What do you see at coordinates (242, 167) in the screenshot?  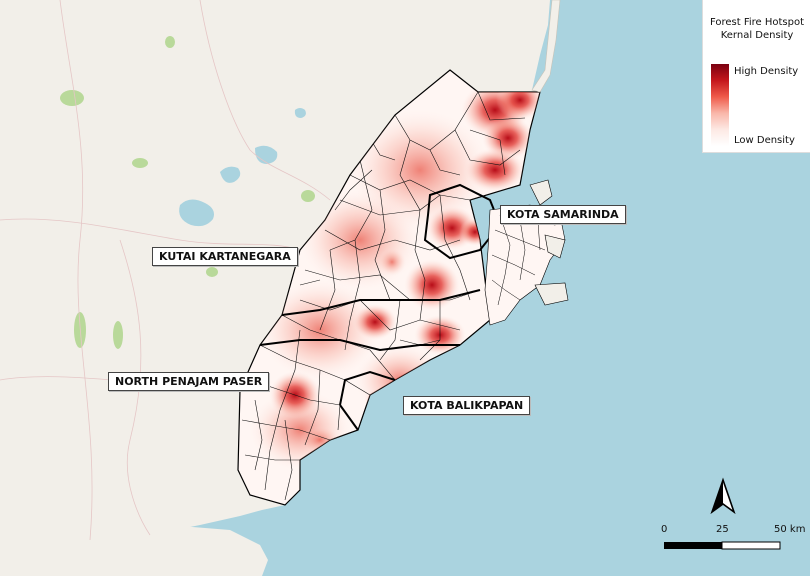 I see `lakes` at bounding box center [242, 167].